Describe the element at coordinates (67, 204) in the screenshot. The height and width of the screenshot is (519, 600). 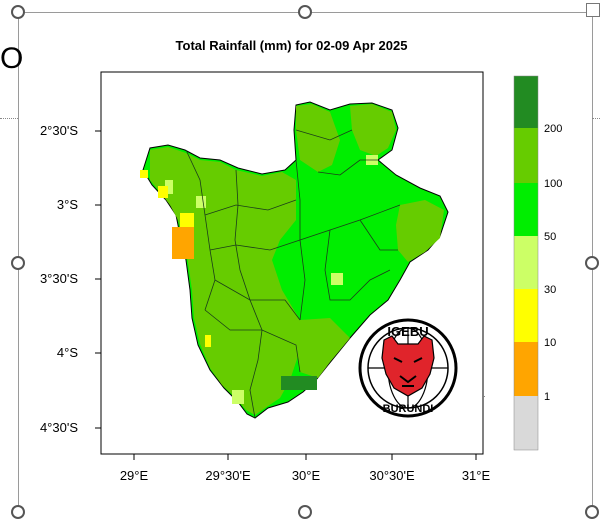
I see `y-tick-label: 3°S` at that location.